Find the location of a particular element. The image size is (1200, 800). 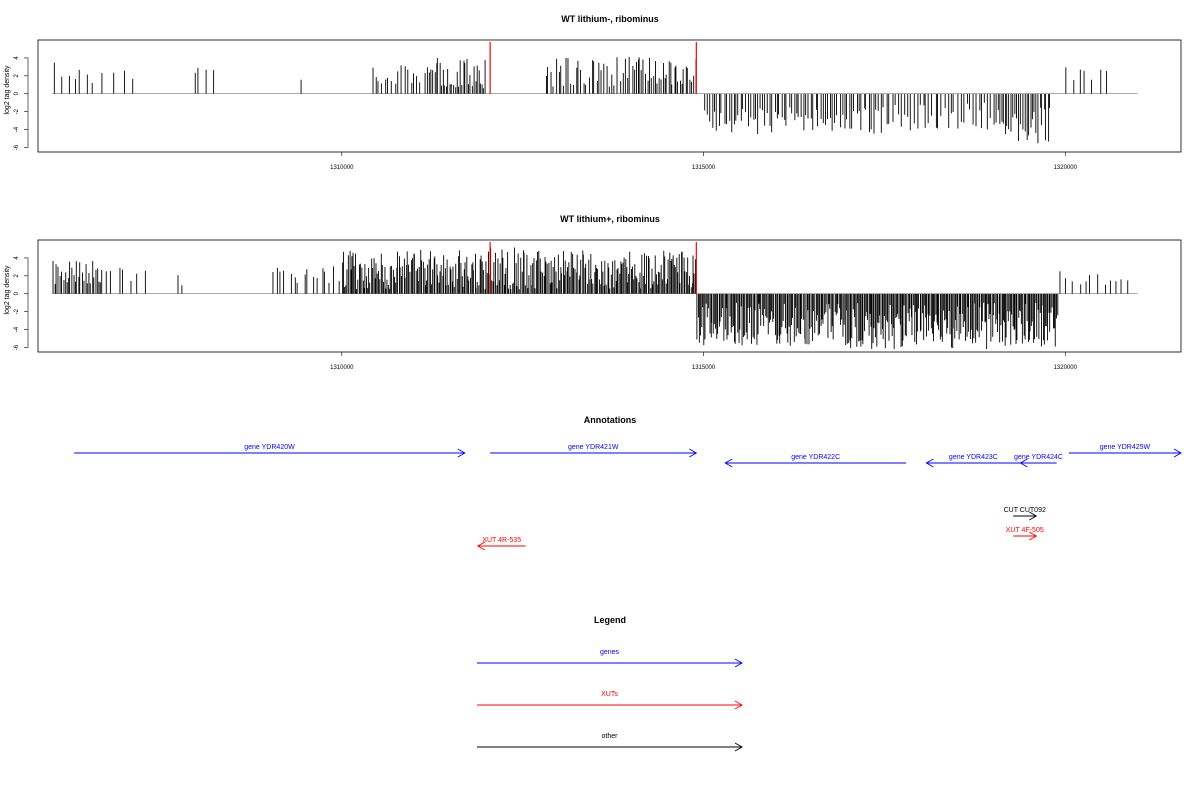

legend: Legend genes XUTs other is located at coordinates (610, 683).